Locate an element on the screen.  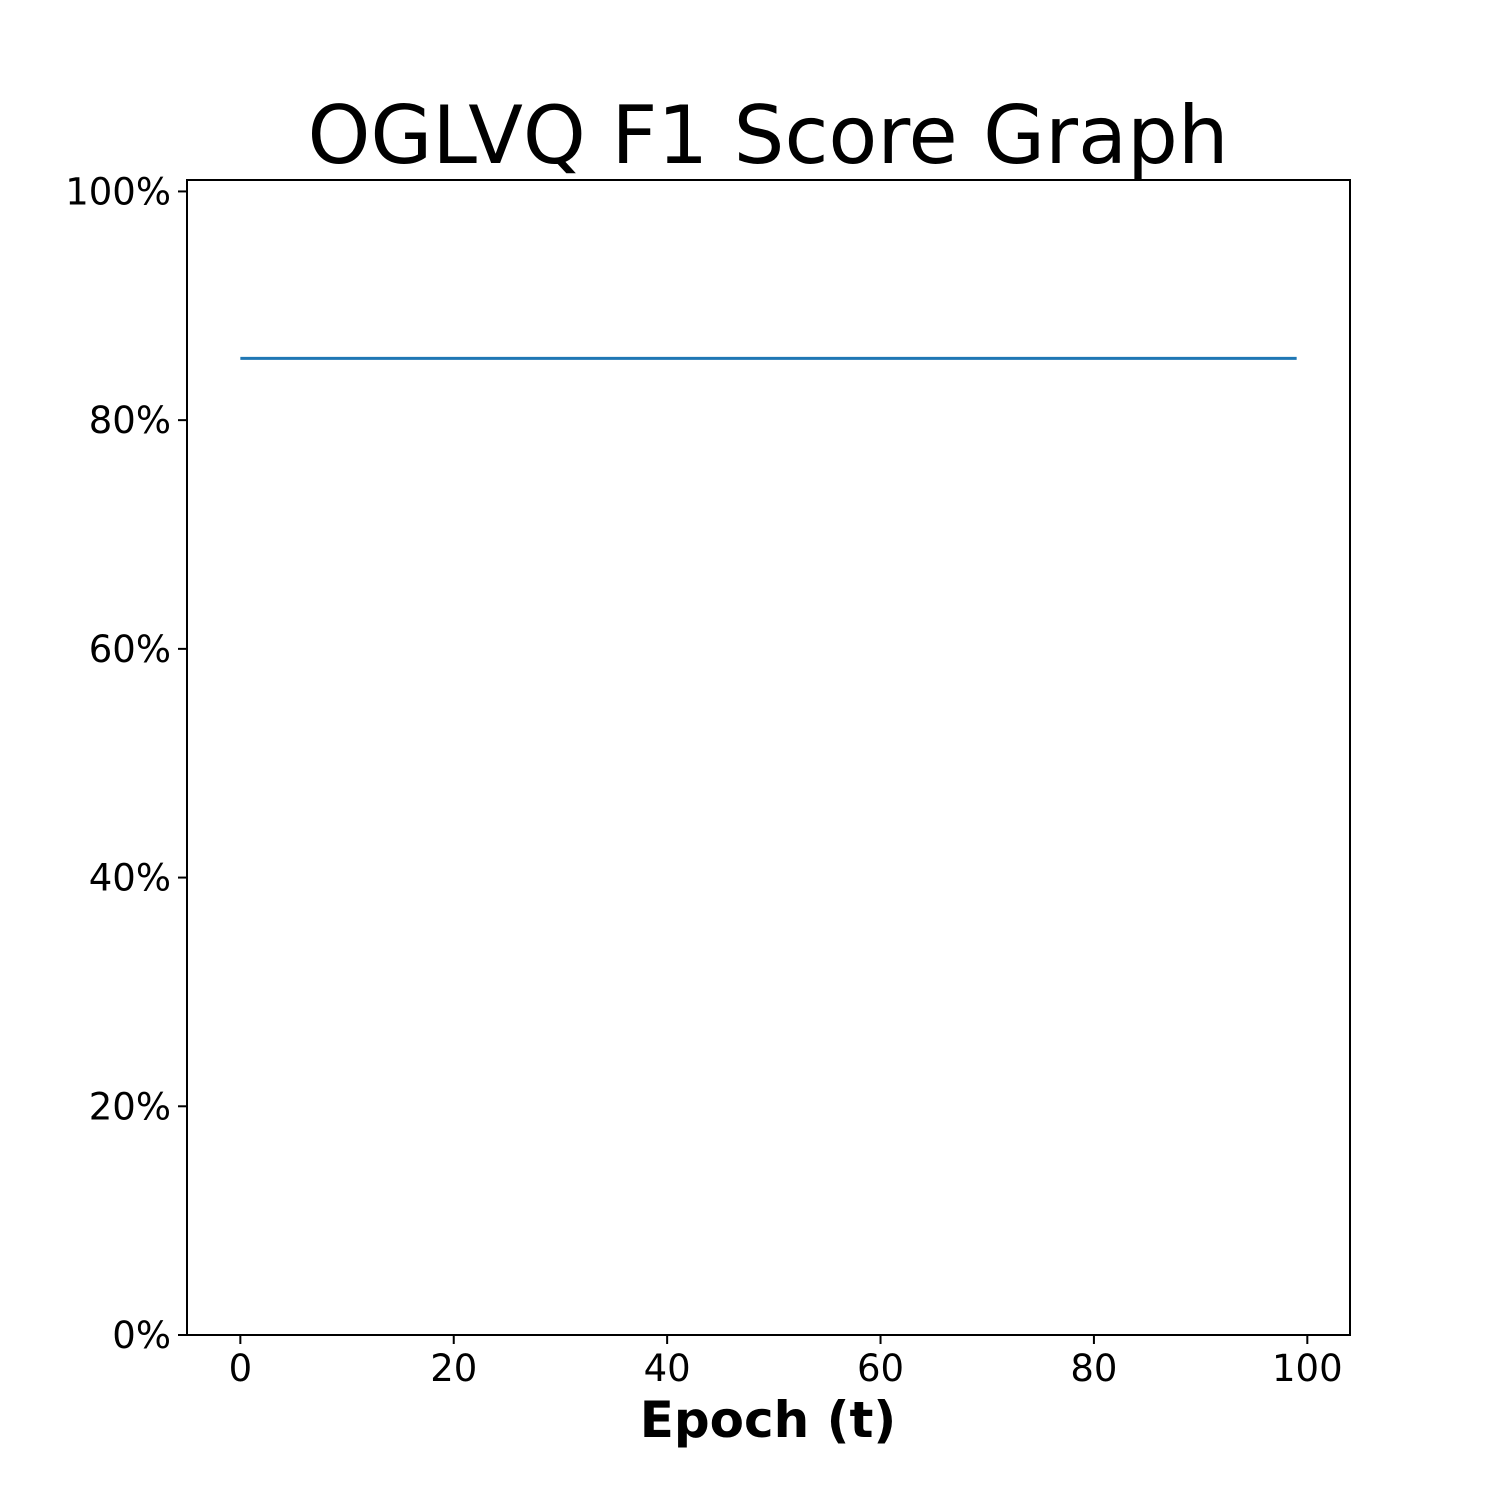
x-tick-label: 100 is located at coordinates (1307, 1368).